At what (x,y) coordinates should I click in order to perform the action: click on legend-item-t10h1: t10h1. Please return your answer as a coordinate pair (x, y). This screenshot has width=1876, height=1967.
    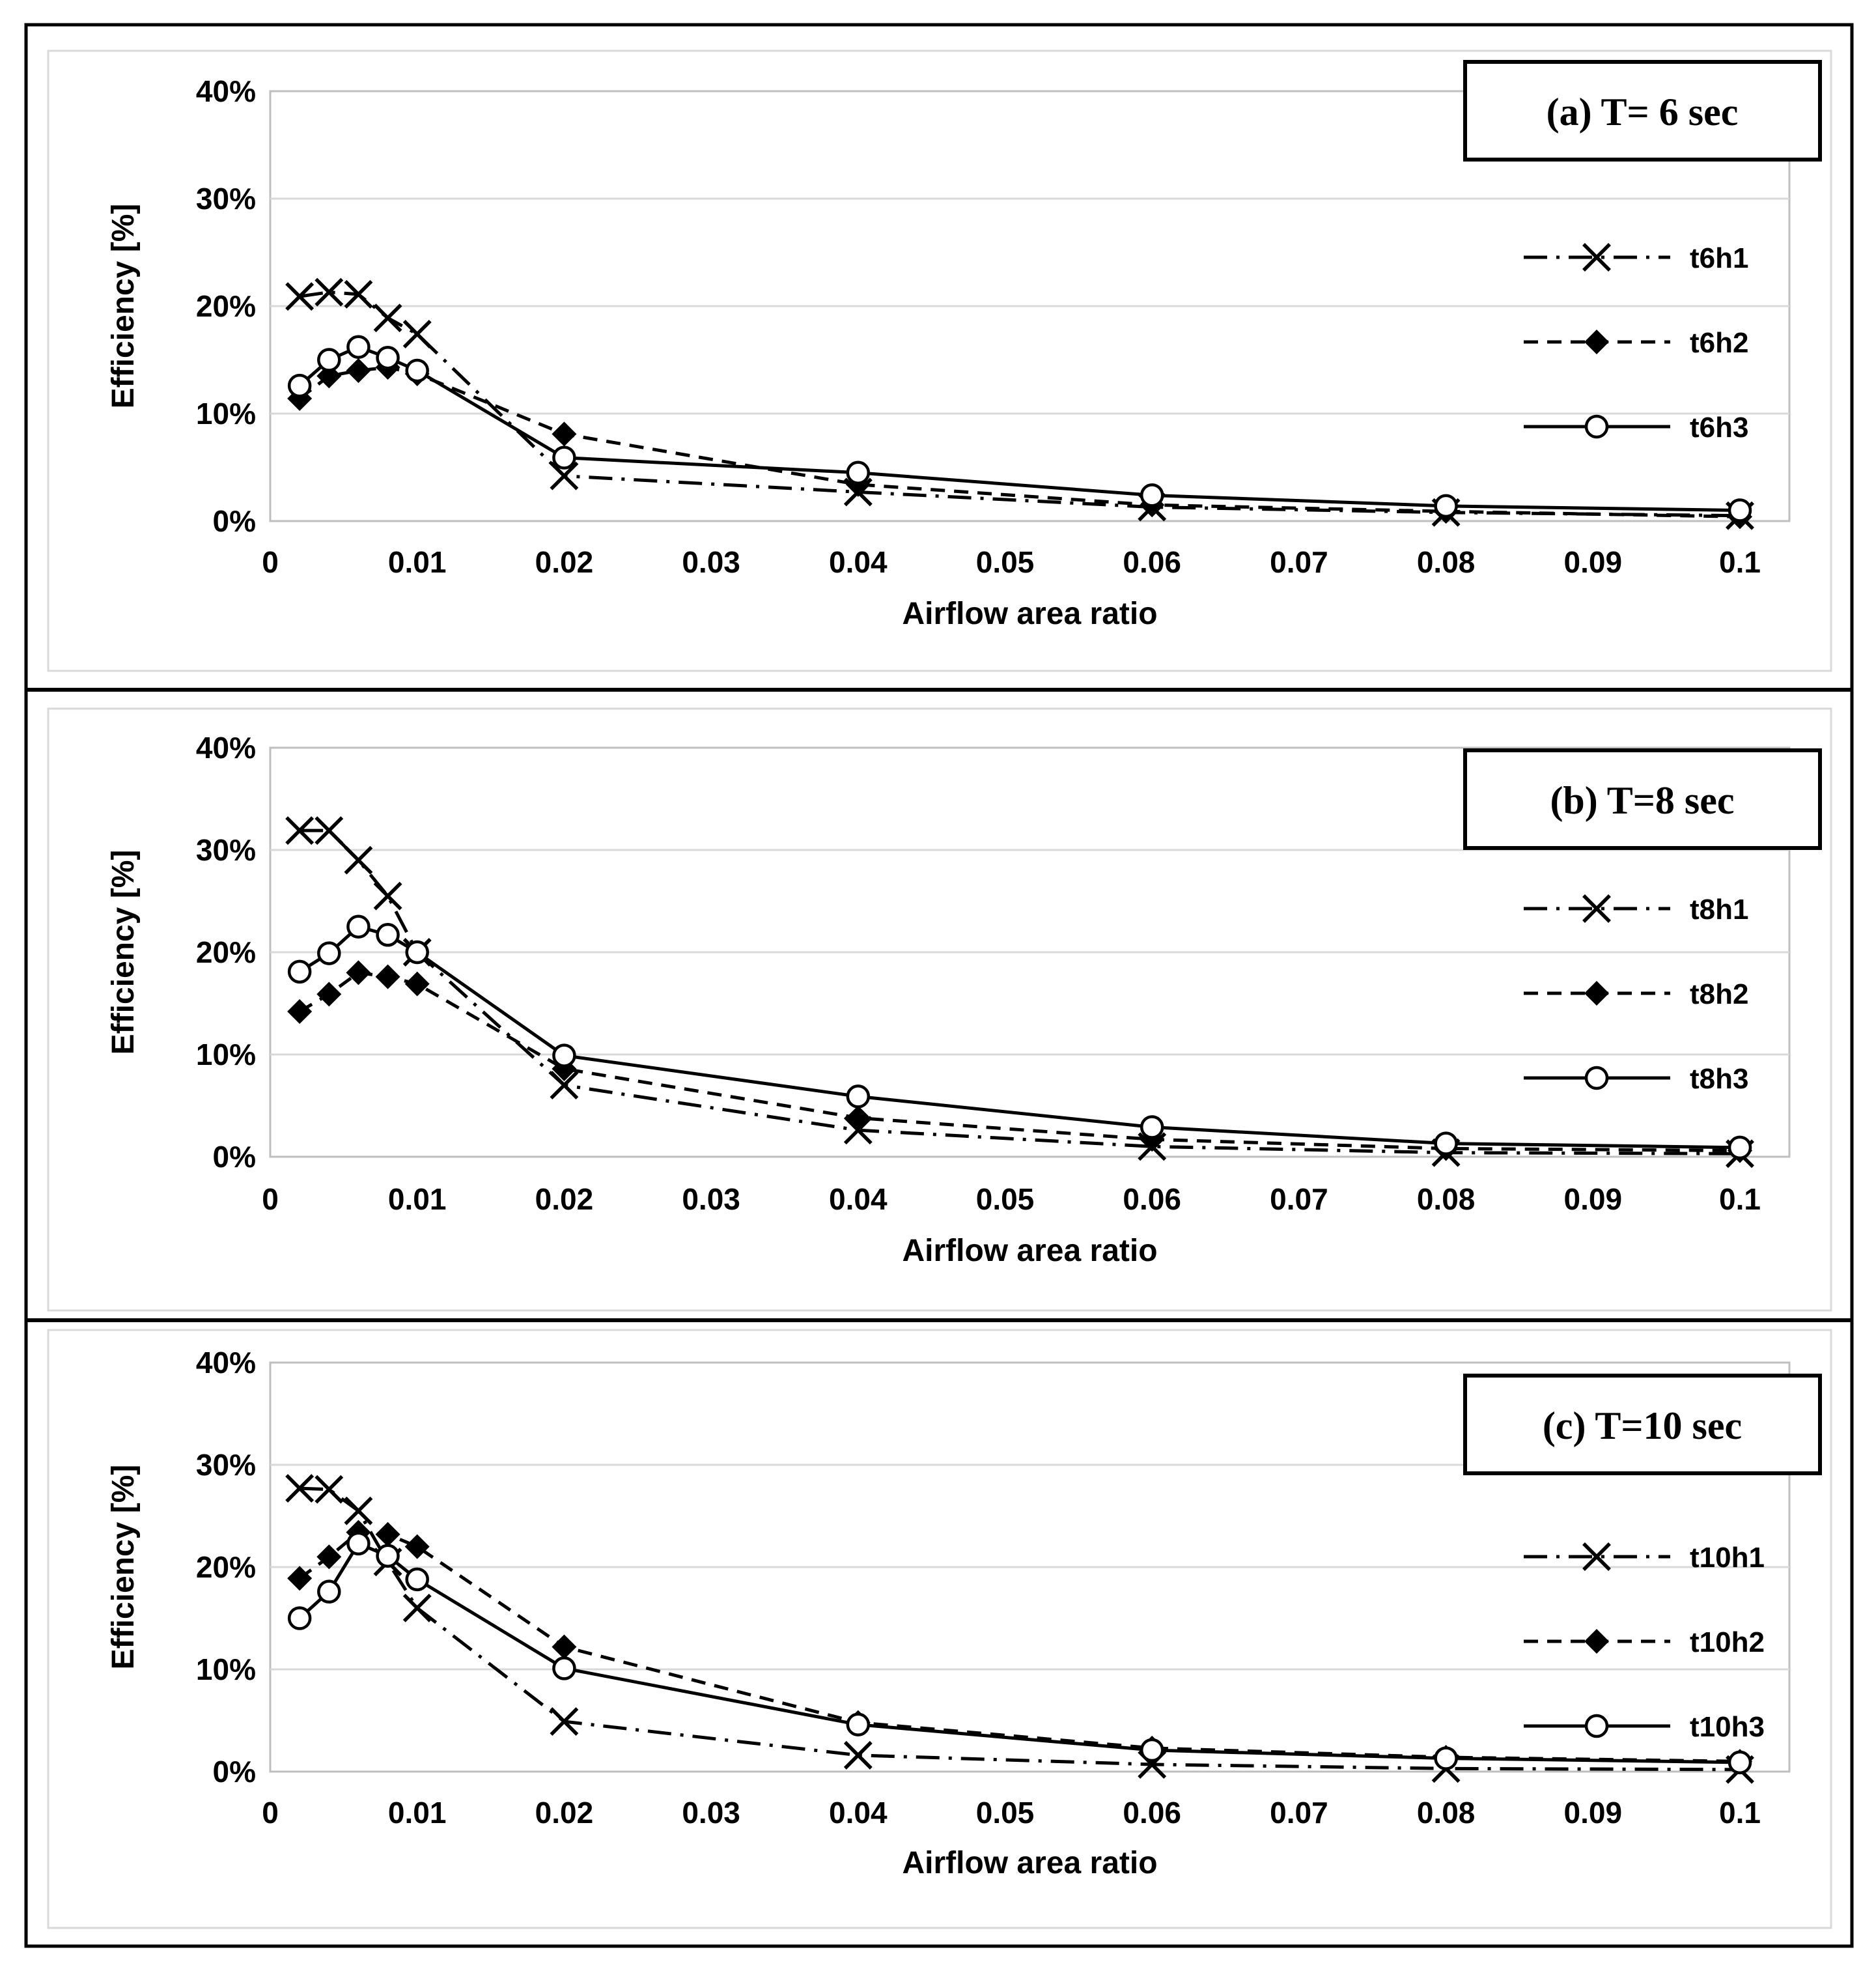
    Looking at the image, I should click on (1645, 1558).